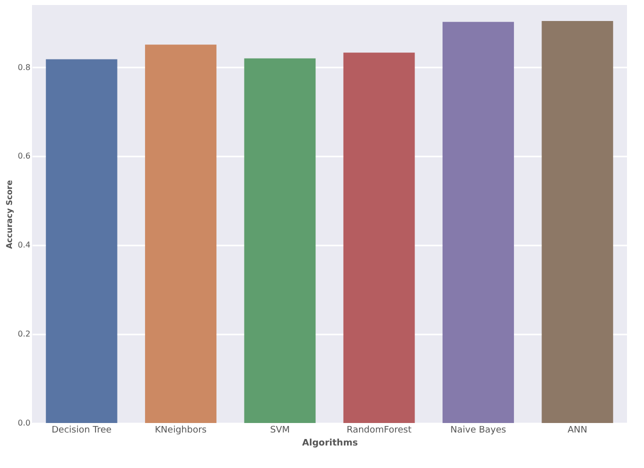 Image resolution: width=644 pixels, height=468 pixels. Describe the element at coordinates (24, 423) in the screenshot. I see `y-tick-label: 0.0` at that location.